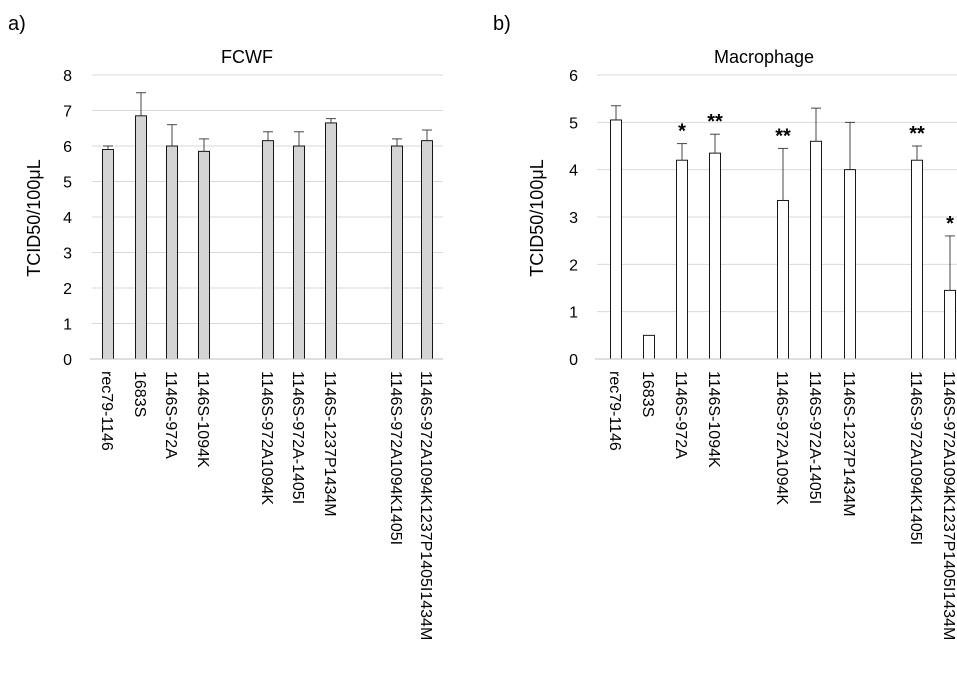 Image resolution: width=957 pixels, height=695 pixels. I want to click on y-tick-label: 8, so click(67, 76).